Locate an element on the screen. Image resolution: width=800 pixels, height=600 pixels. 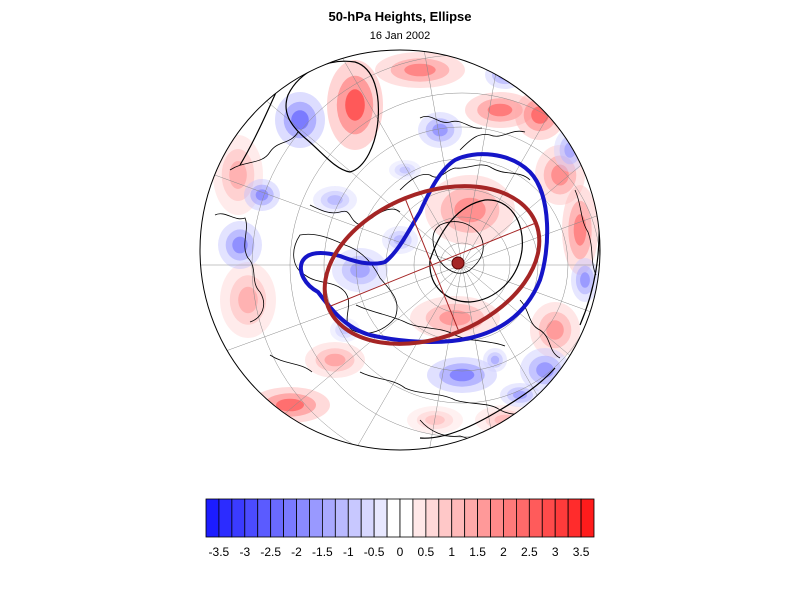
colorbar-tick-label: -3 is located at coordinates (244, 552).